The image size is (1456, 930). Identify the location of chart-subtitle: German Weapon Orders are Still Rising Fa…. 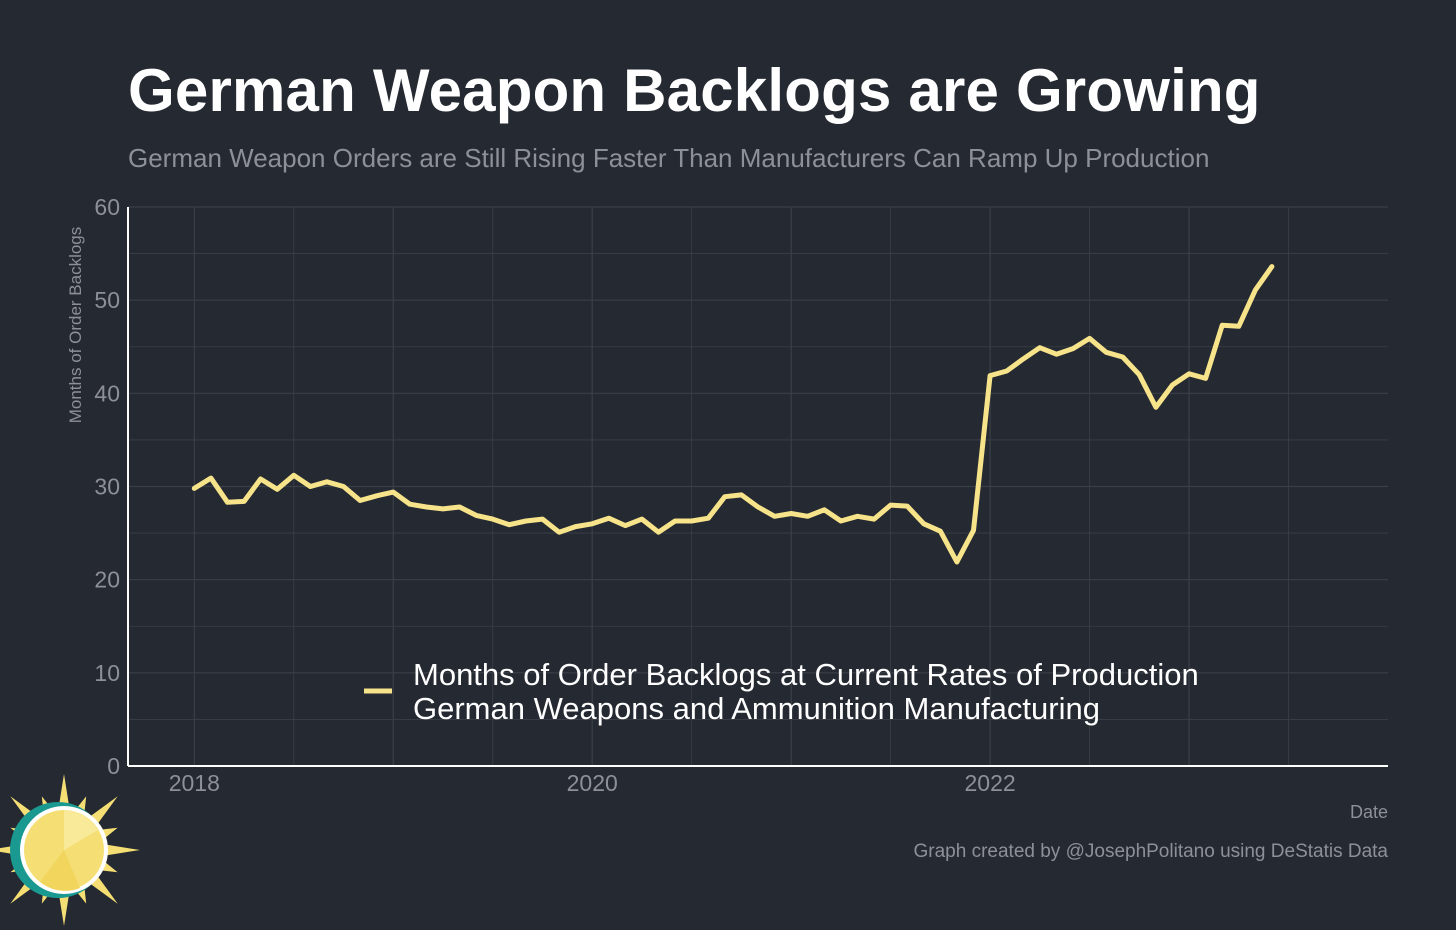
(669, 158).